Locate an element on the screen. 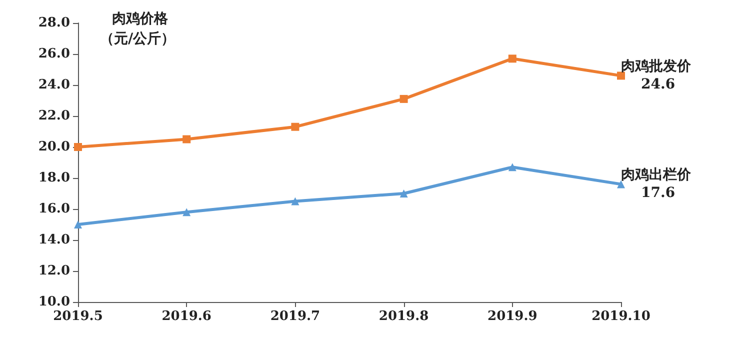 Image resolution: width=749 pixels, height=346 pixels. x-tick-label: 2019.7 is located at coordinates (295, 316).